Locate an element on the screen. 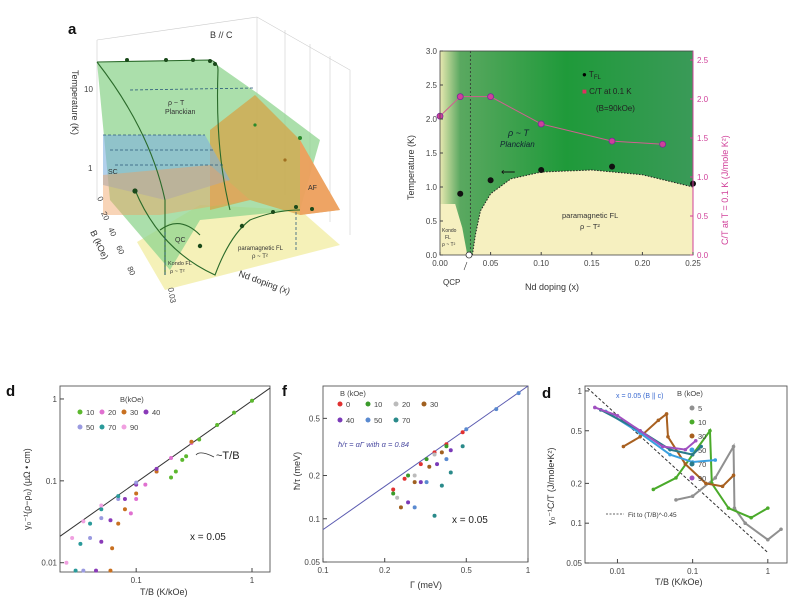 The width and height of the screenshot is (800, 610). y-tick: 0 is located at coordinates (100, 199).